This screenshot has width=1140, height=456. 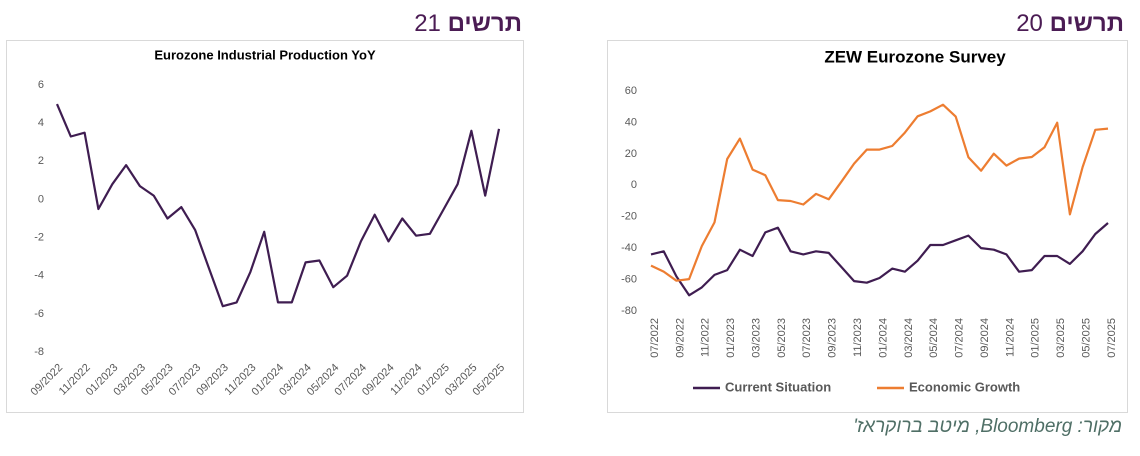 I want to click on y-tick-label: -8, so click(x=39, y=352).